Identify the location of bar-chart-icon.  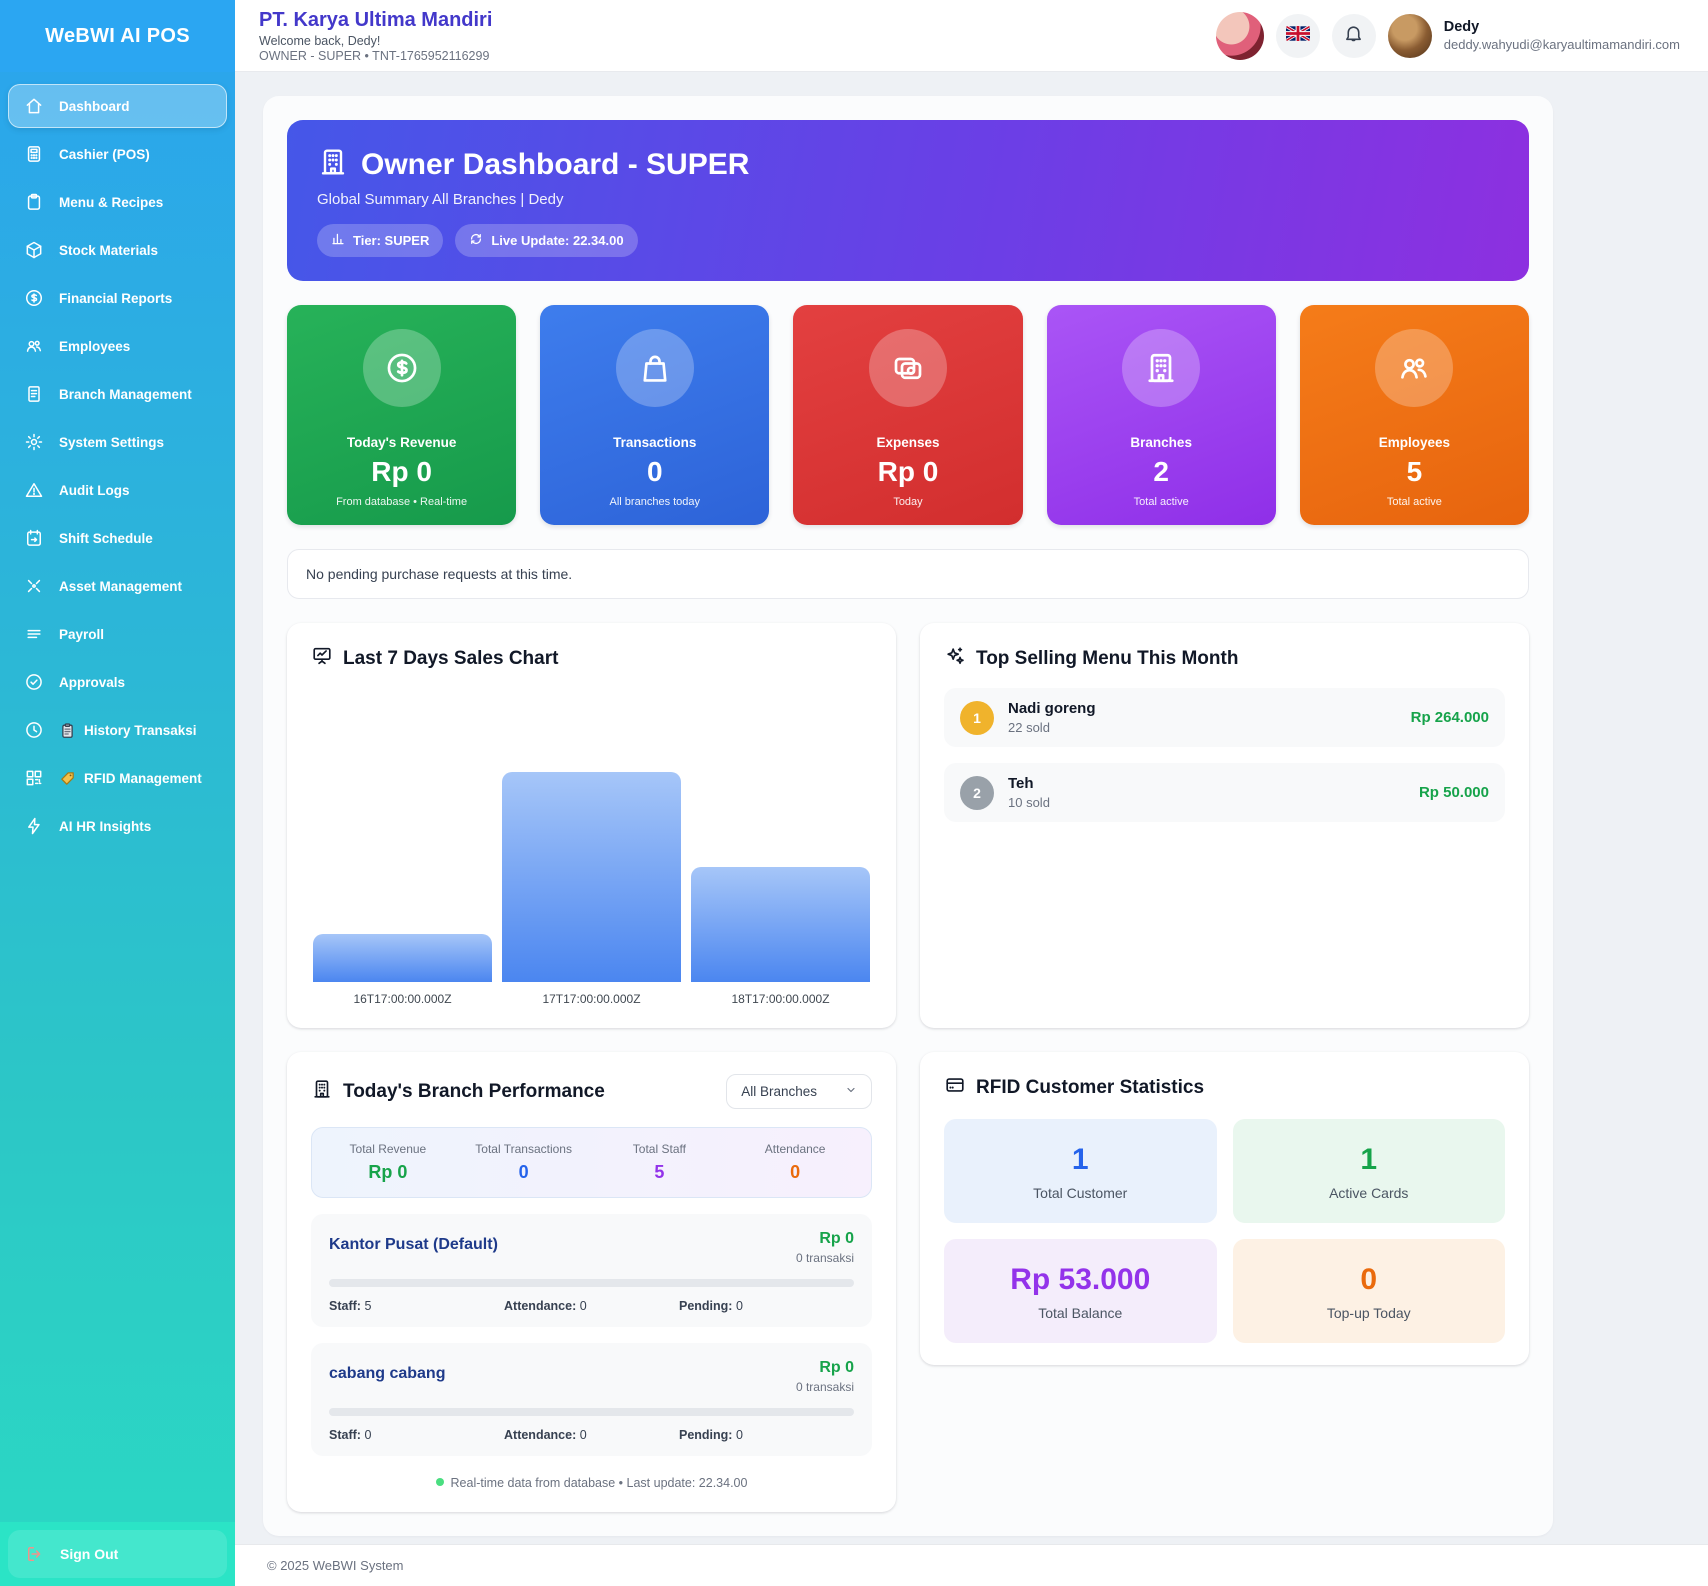
(338, 240).